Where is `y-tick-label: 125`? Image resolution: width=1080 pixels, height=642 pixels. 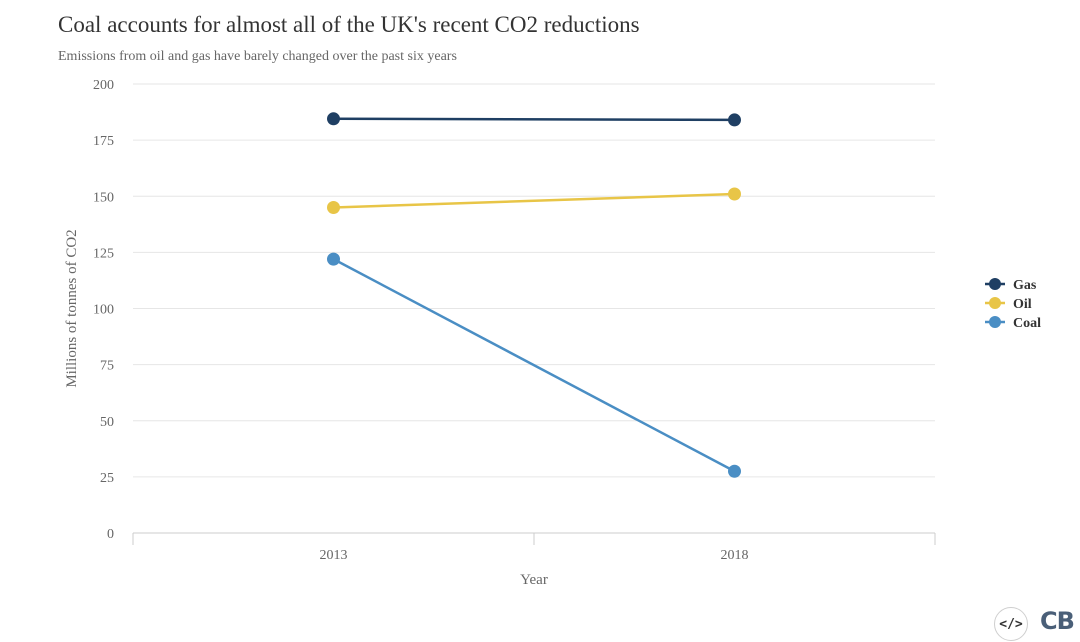
y-tick-label: 125 is located at coordinates (103, 253).